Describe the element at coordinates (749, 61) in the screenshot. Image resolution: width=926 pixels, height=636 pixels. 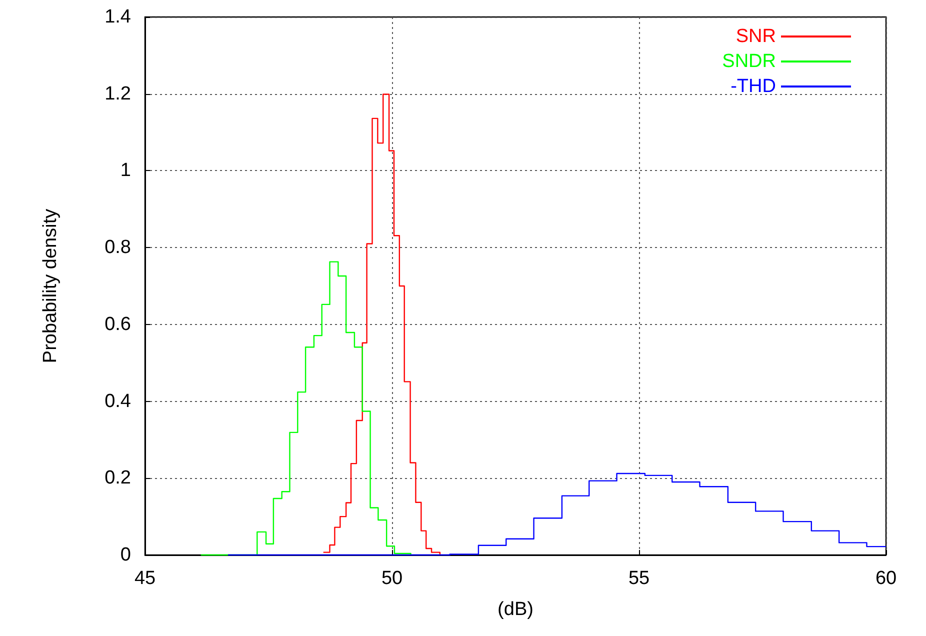
I see `legend-label: SNDR` at that location.